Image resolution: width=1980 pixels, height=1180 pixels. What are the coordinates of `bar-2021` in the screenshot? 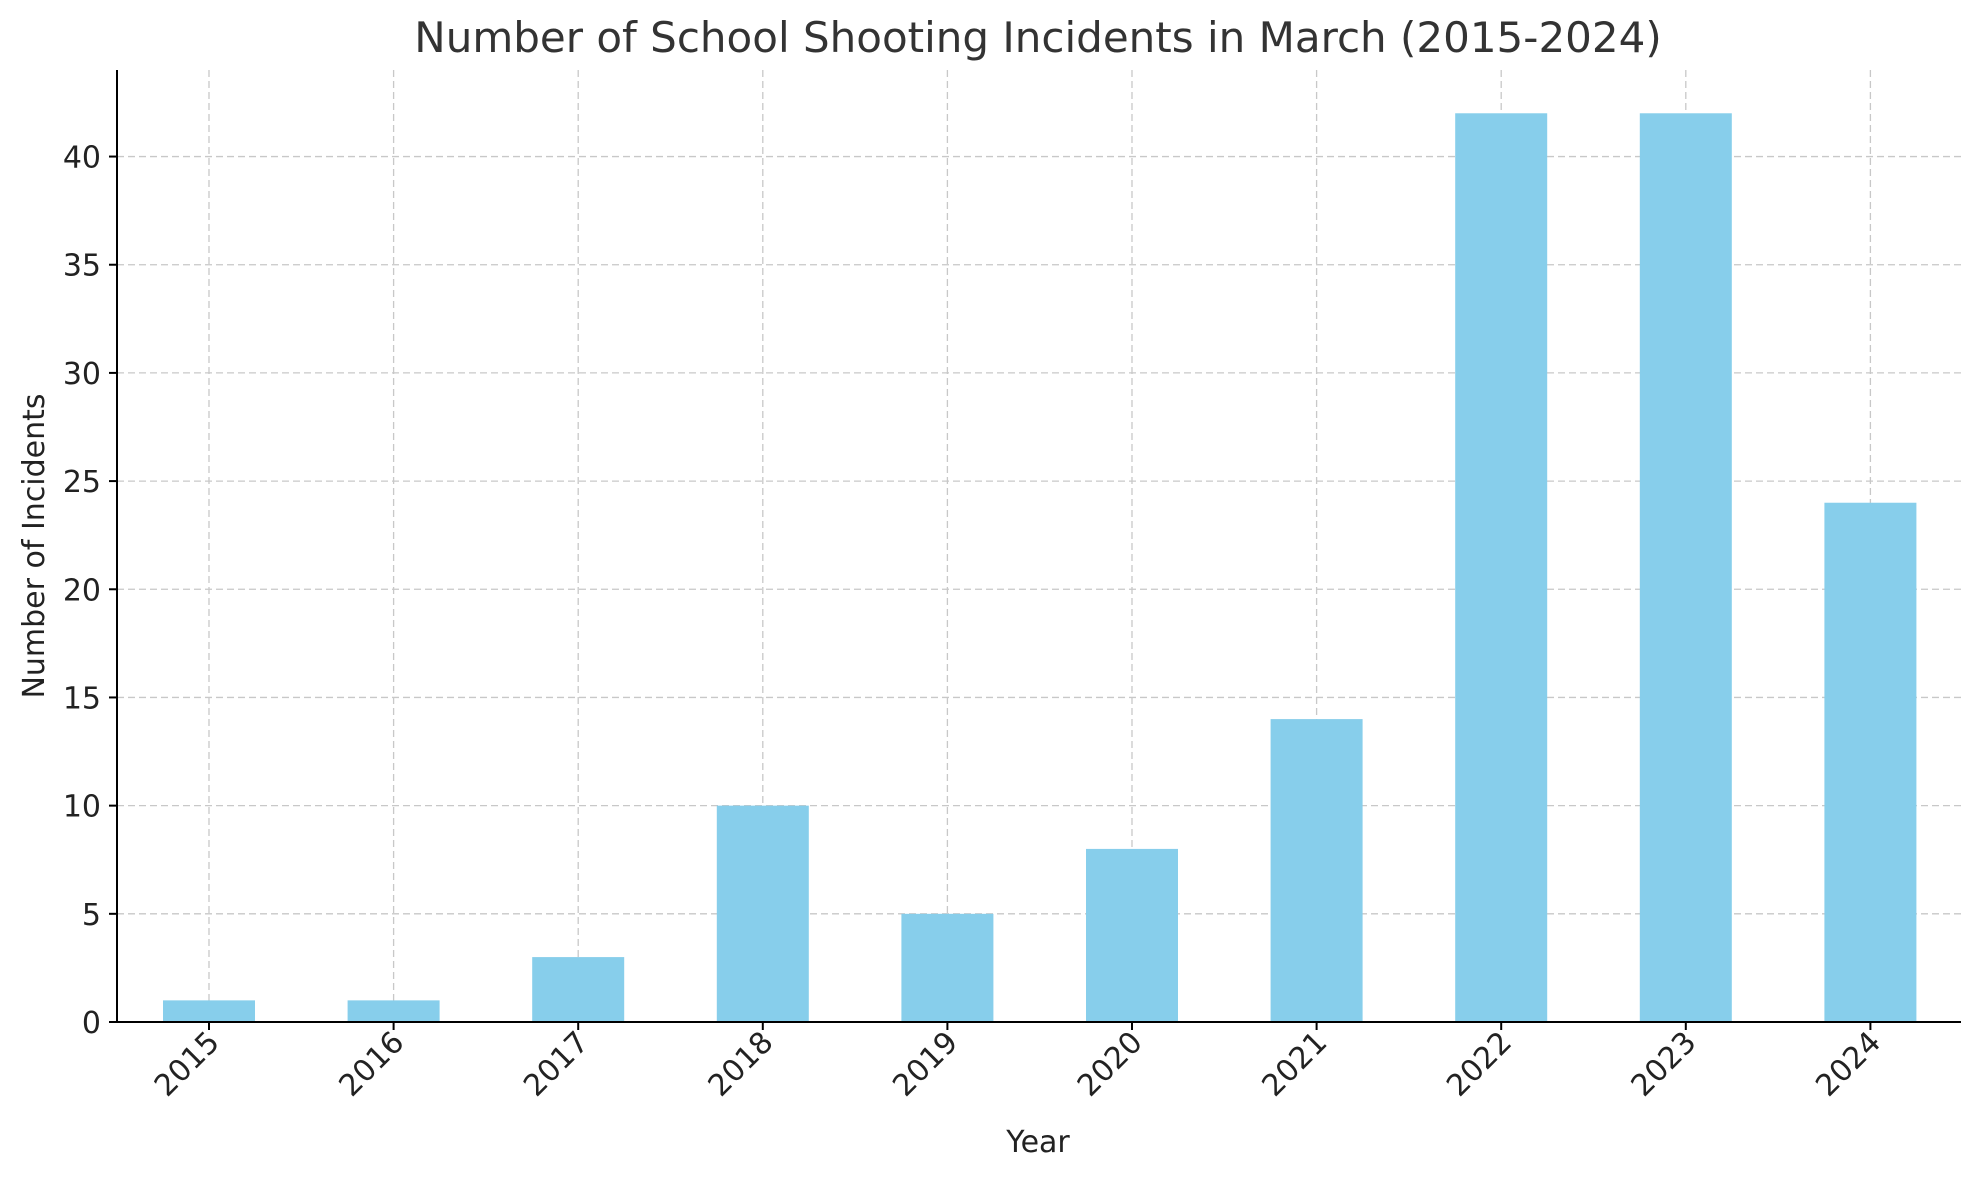 It's located at (1316, 870).